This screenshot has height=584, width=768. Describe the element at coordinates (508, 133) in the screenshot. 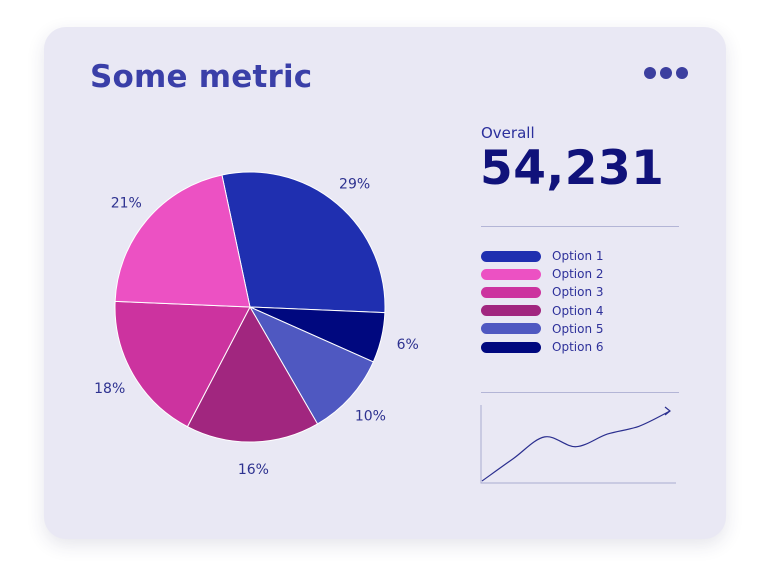

I see `overall-label: Overall` at that location.